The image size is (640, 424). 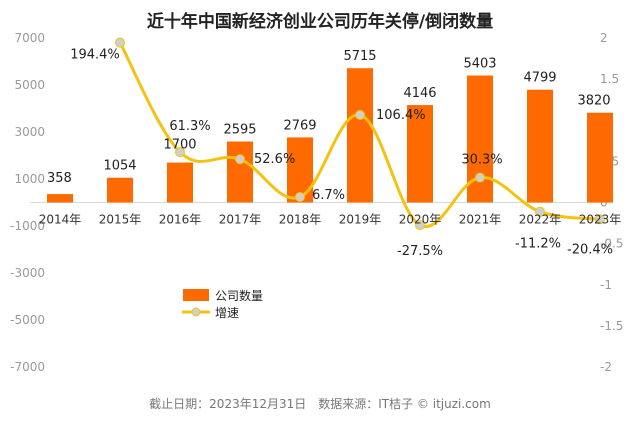 I want to click on growth-value-label: 30.3%, so click(x=481, y=160).